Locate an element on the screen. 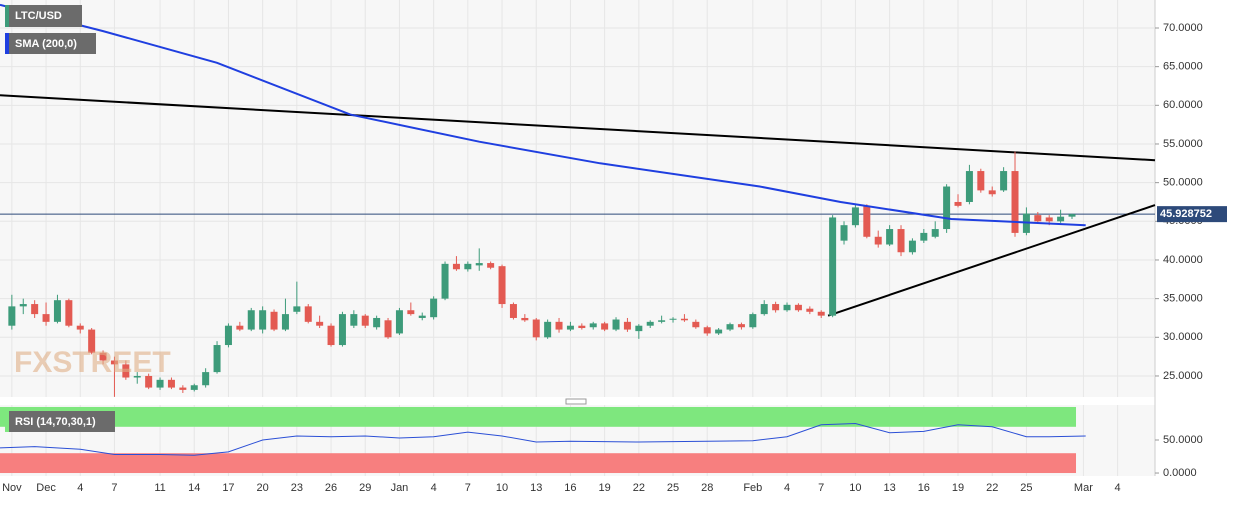  legend-label: RSI (14,70,30,1) is located at coordinates (55, 422).